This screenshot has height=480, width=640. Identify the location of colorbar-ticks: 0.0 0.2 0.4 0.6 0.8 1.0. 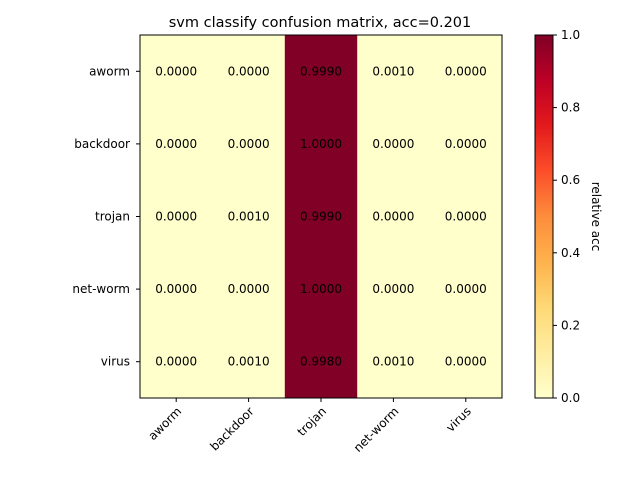
(566, 216).